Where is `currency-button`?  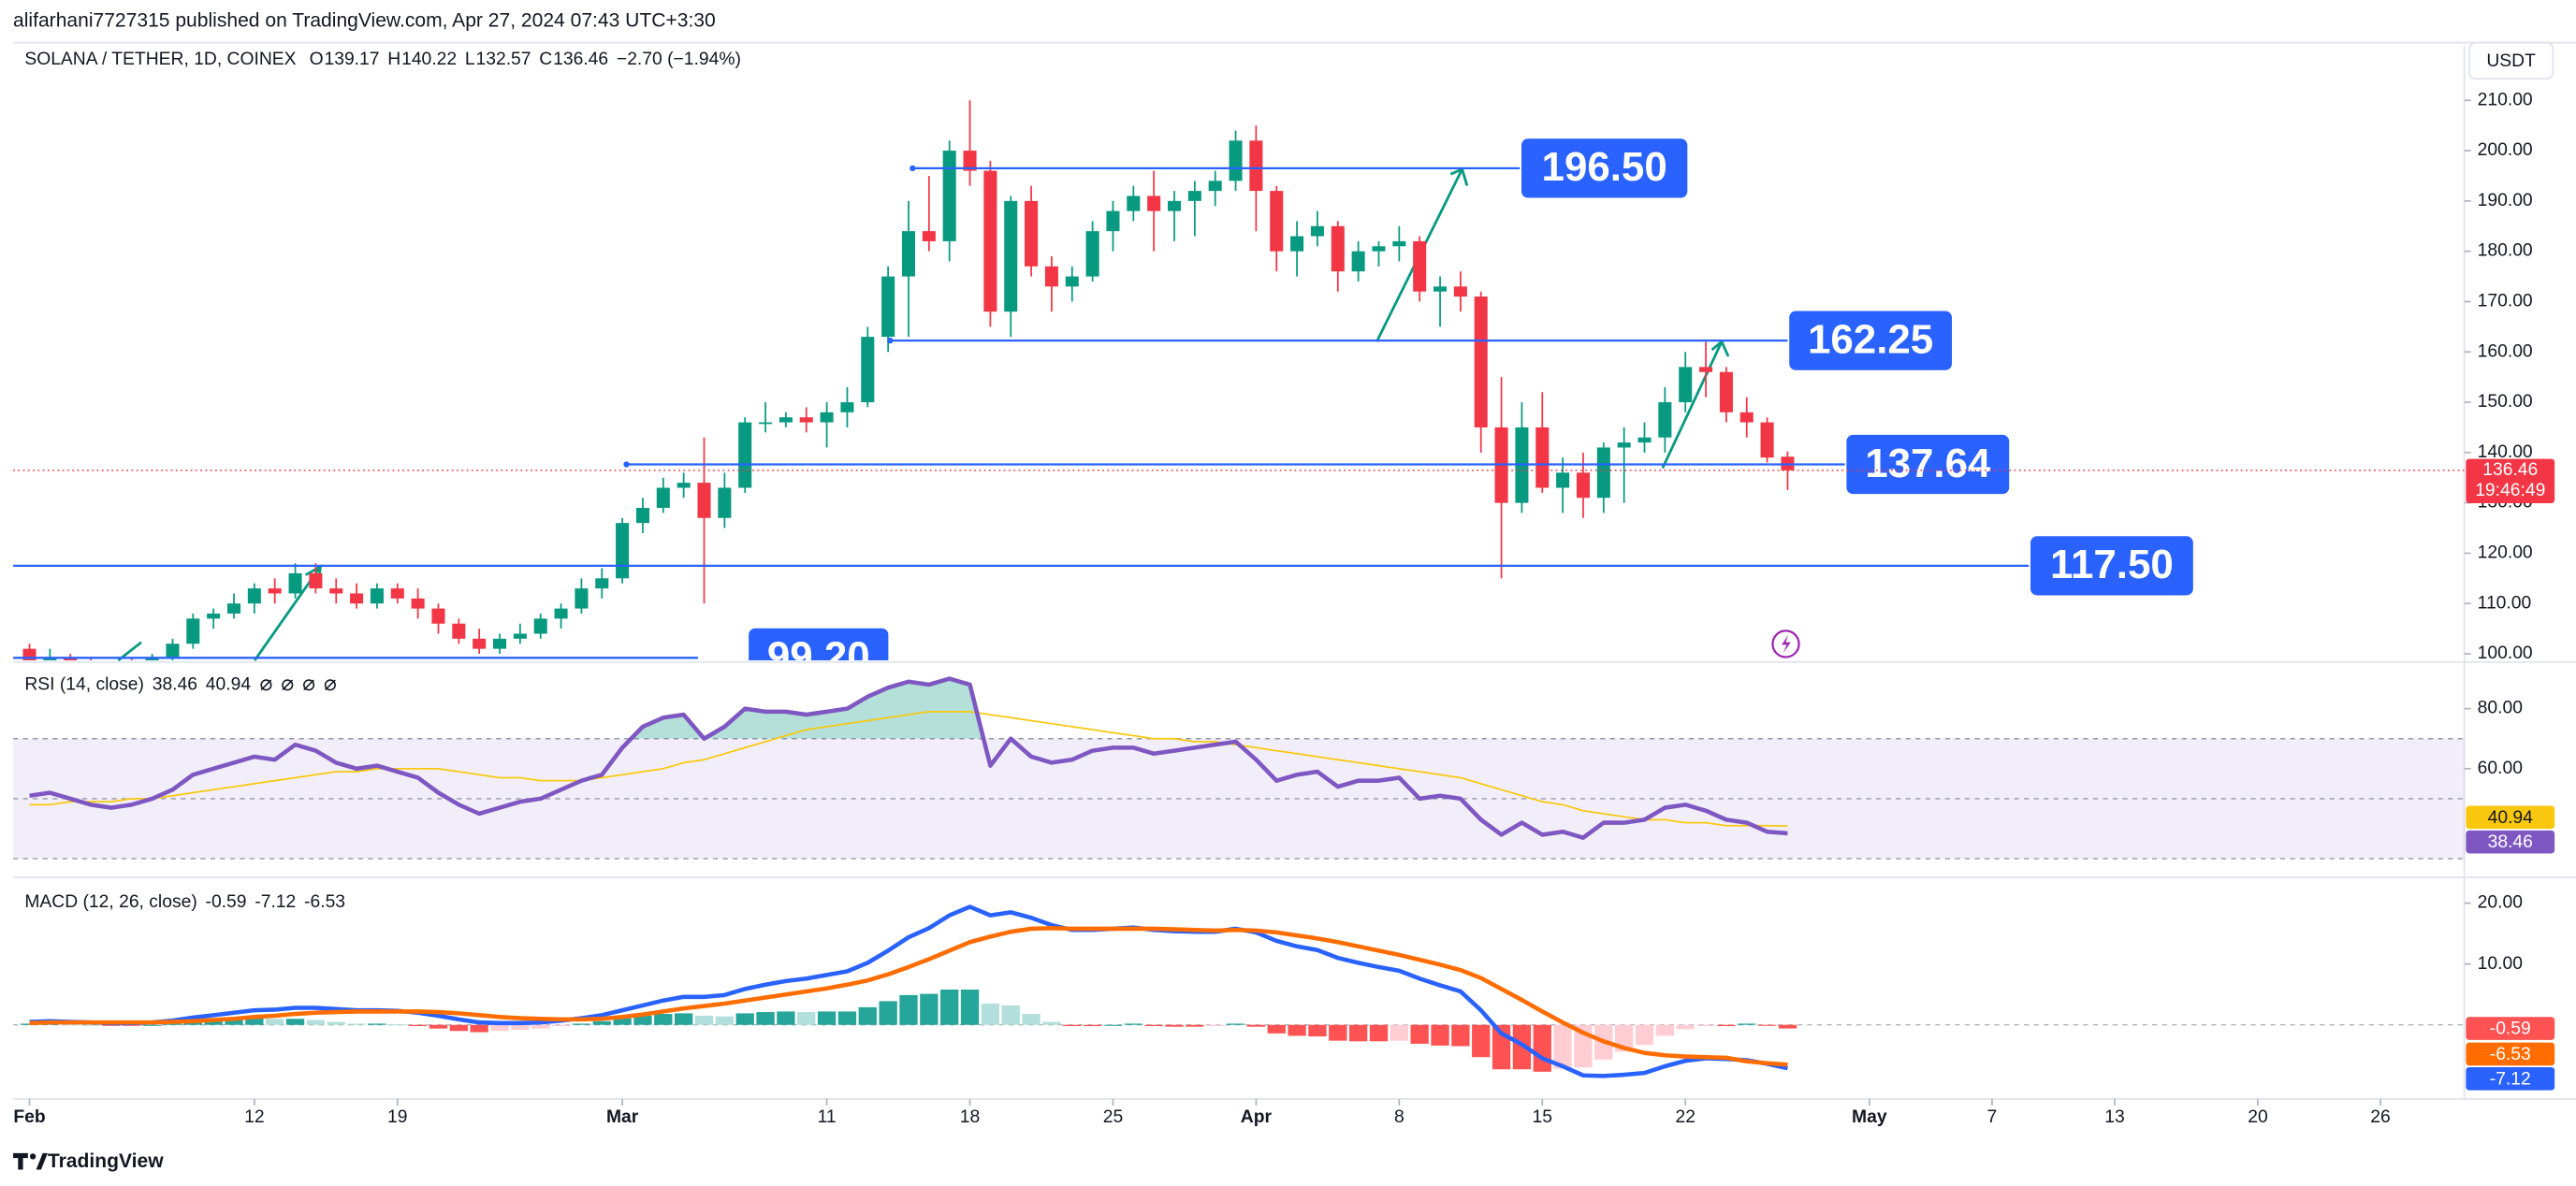 currency-button is located at coordinates (2510, 60).